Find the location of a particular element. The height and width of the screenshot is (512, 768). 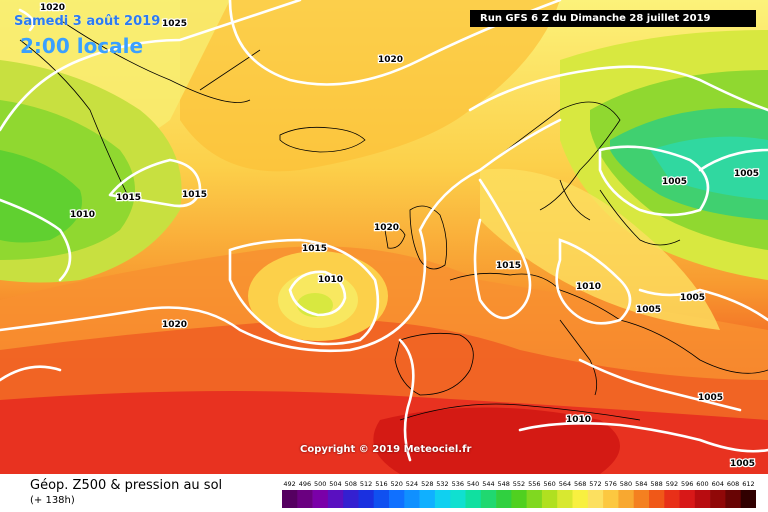

scale-tick-label: 492 is located at coordinates (289, 484).